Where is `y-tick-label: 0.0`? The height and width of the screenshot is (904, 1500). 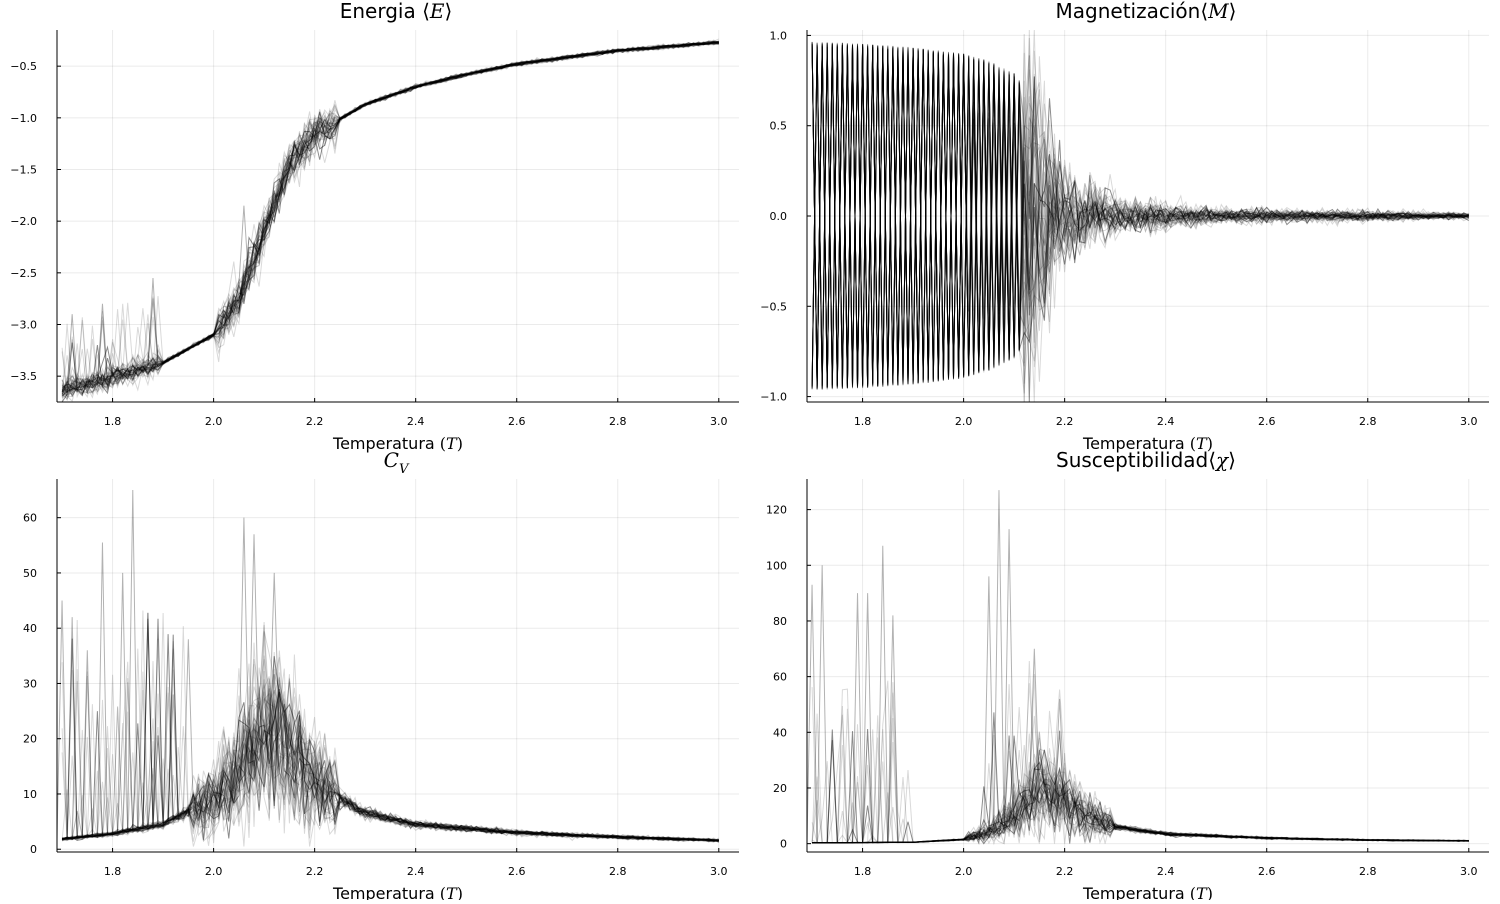 y-tick-label: 0.0 is located at coordinates (779, 216).